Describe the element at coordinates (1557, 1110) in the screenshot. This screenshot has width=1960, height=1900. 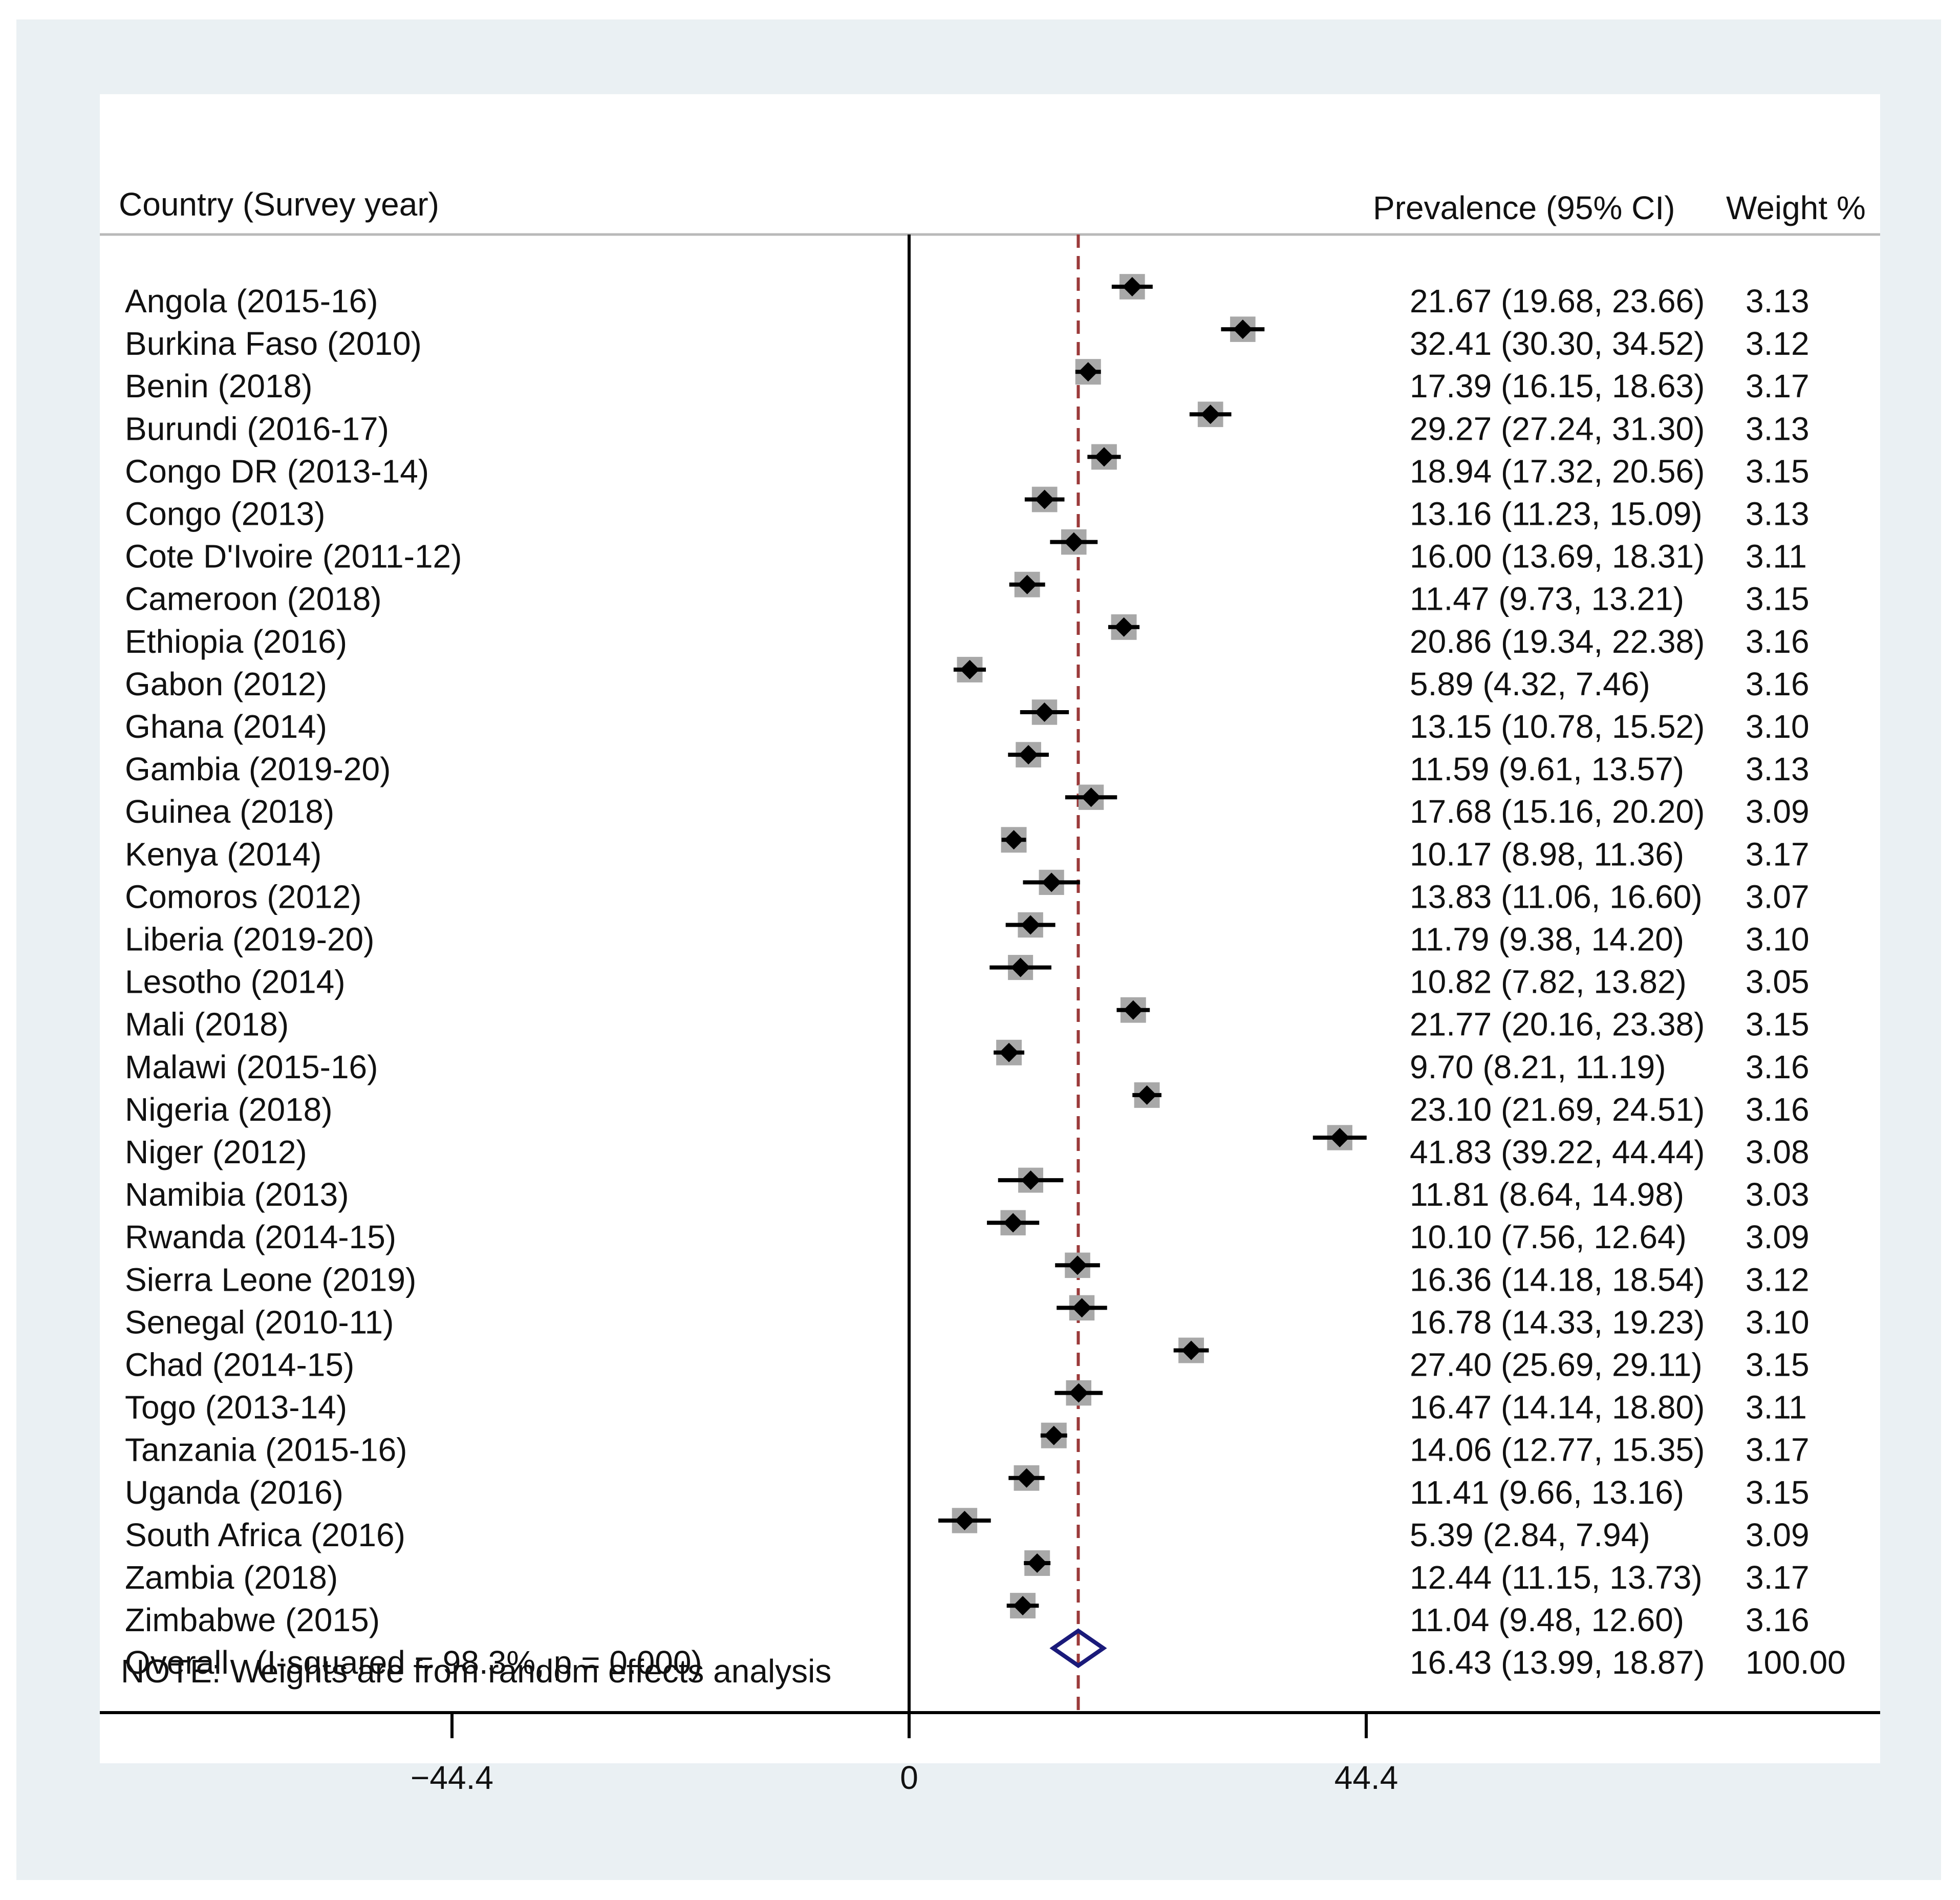
I see `estimate-ci-label: 23.10 (21.69, 24.51)` at that location.